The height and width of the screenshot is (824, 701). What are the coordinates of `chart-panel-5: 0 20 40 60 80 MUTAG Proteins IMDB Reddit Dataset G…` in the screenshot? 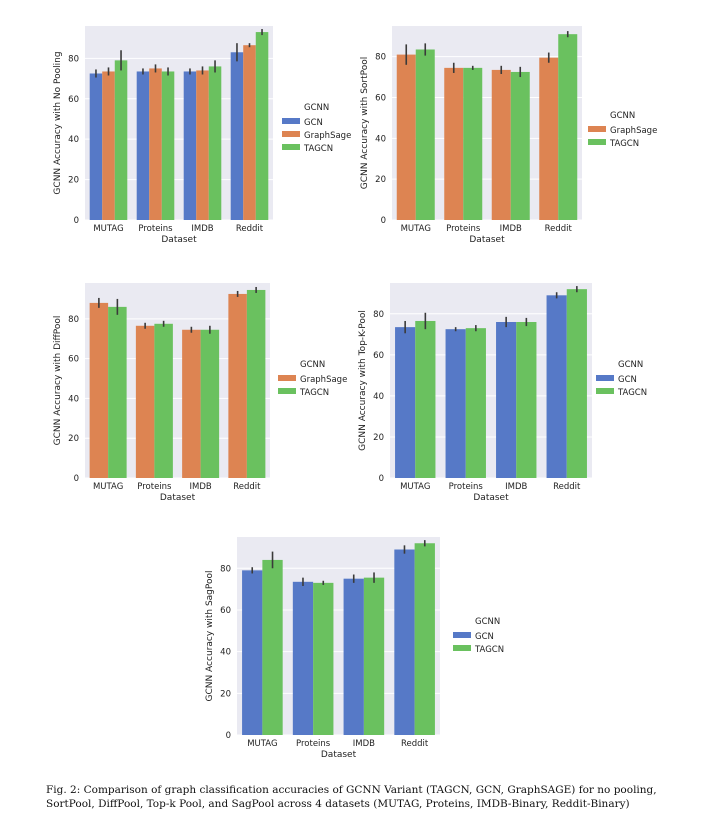 It's located at (354, 648).